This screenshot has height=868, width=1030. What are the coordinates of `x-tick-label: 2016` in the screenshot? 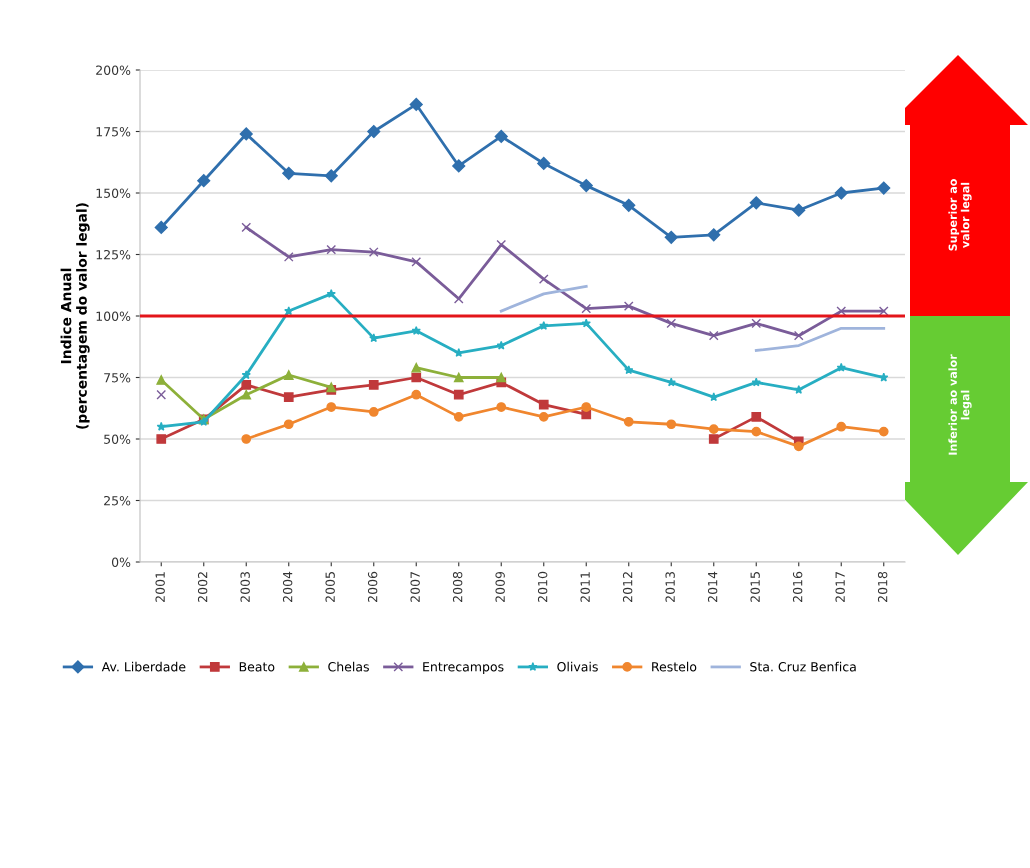 It's located at (797, 586).